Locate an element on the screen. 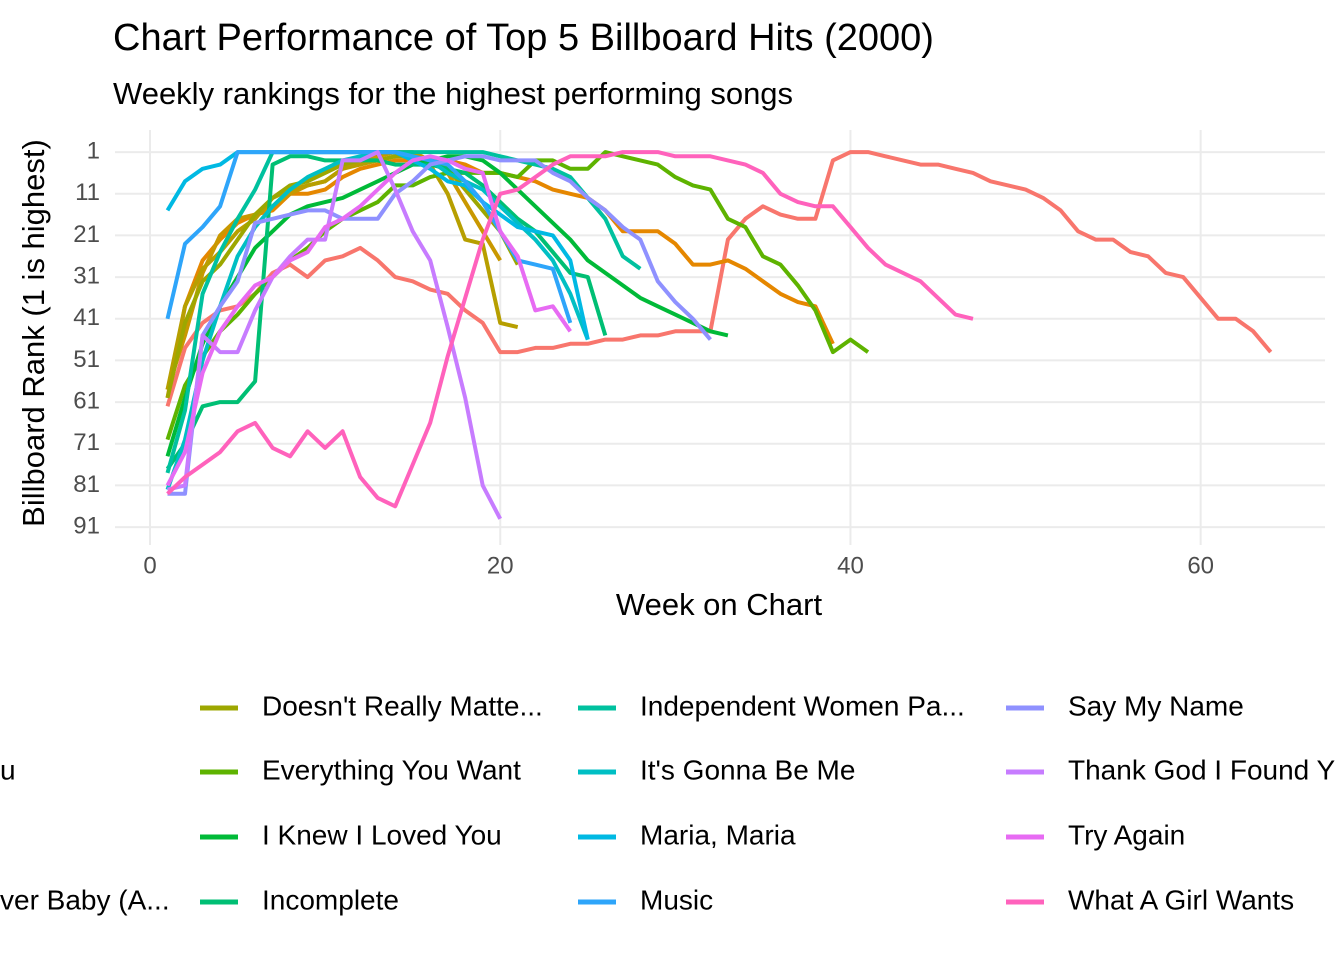 The image size is (1344, 960). y-tick-label: 31 is located at coordinates (86, 275).